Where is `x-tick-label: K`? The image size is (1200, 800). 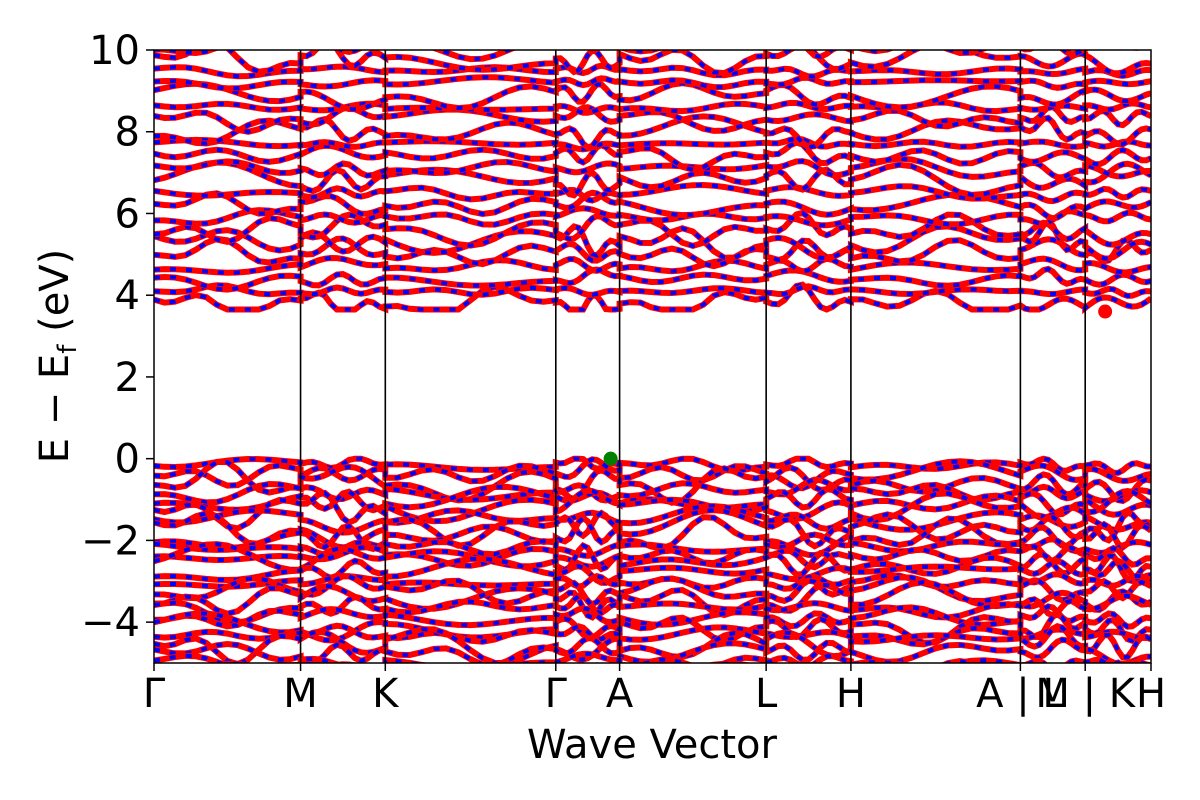 x-tick-label: K is located at coordinates (386, 694).